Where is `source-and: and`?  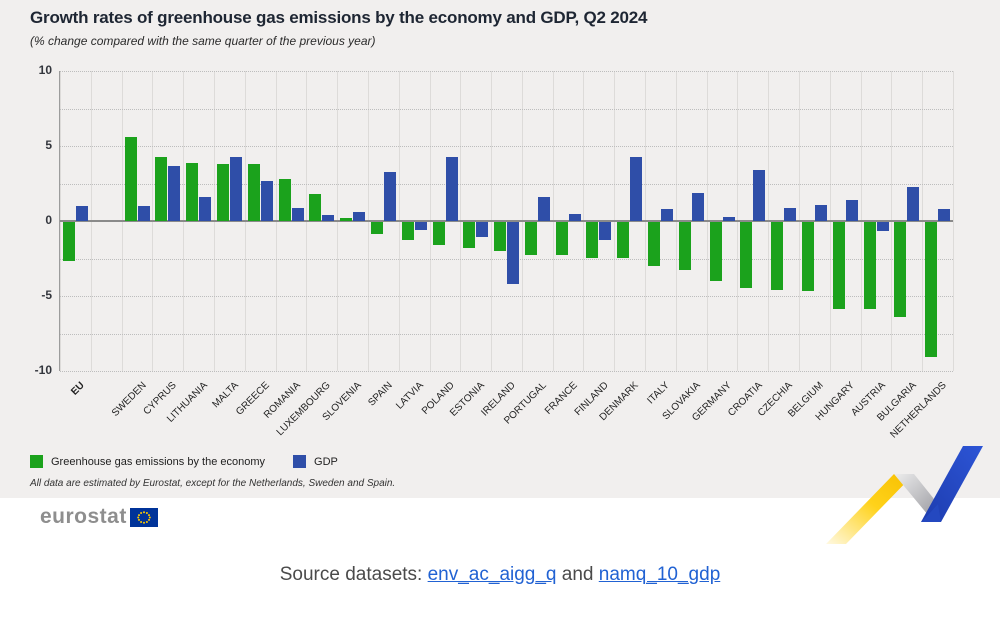
source-and: and is located at coordinates (577, 574).